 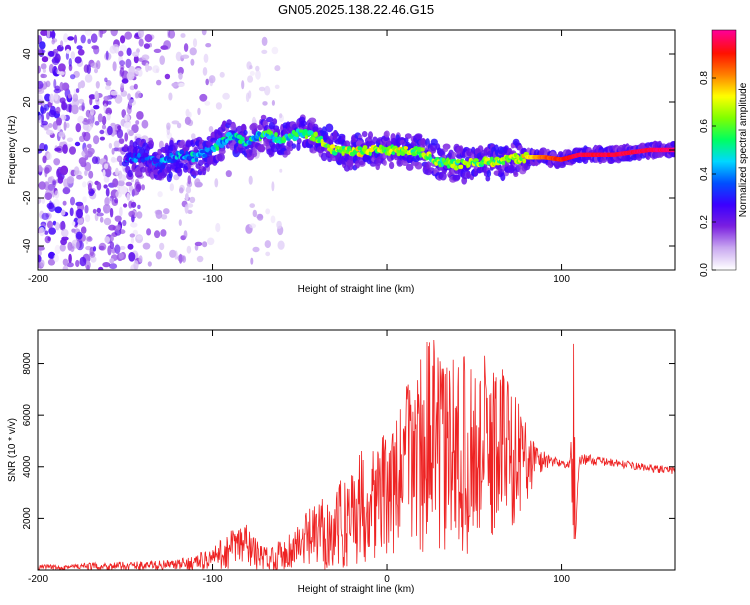 I want to click on y-tick-label: 40, so click(x=27, y=54).